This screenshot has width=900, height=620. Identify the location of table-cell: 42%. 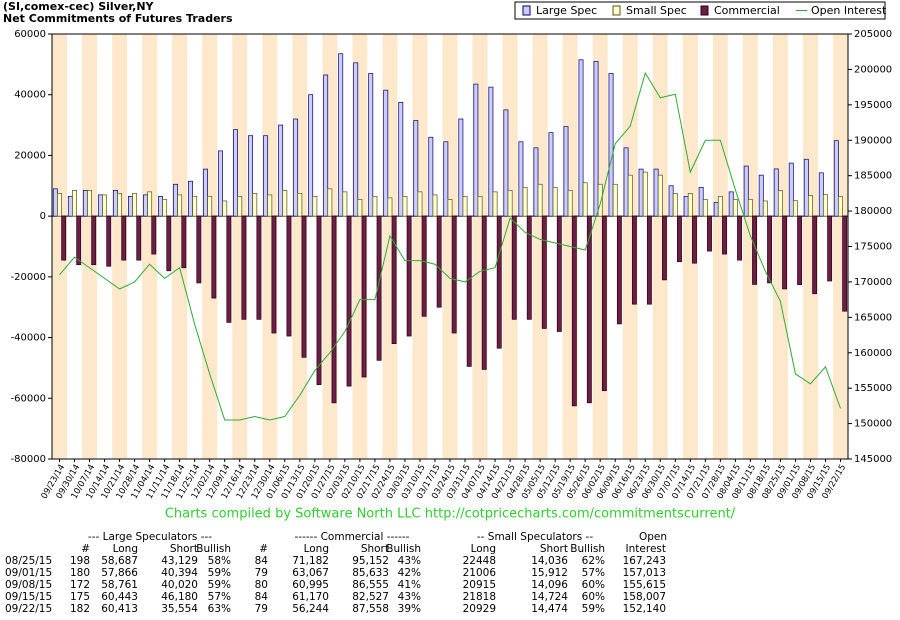
(409, 573).